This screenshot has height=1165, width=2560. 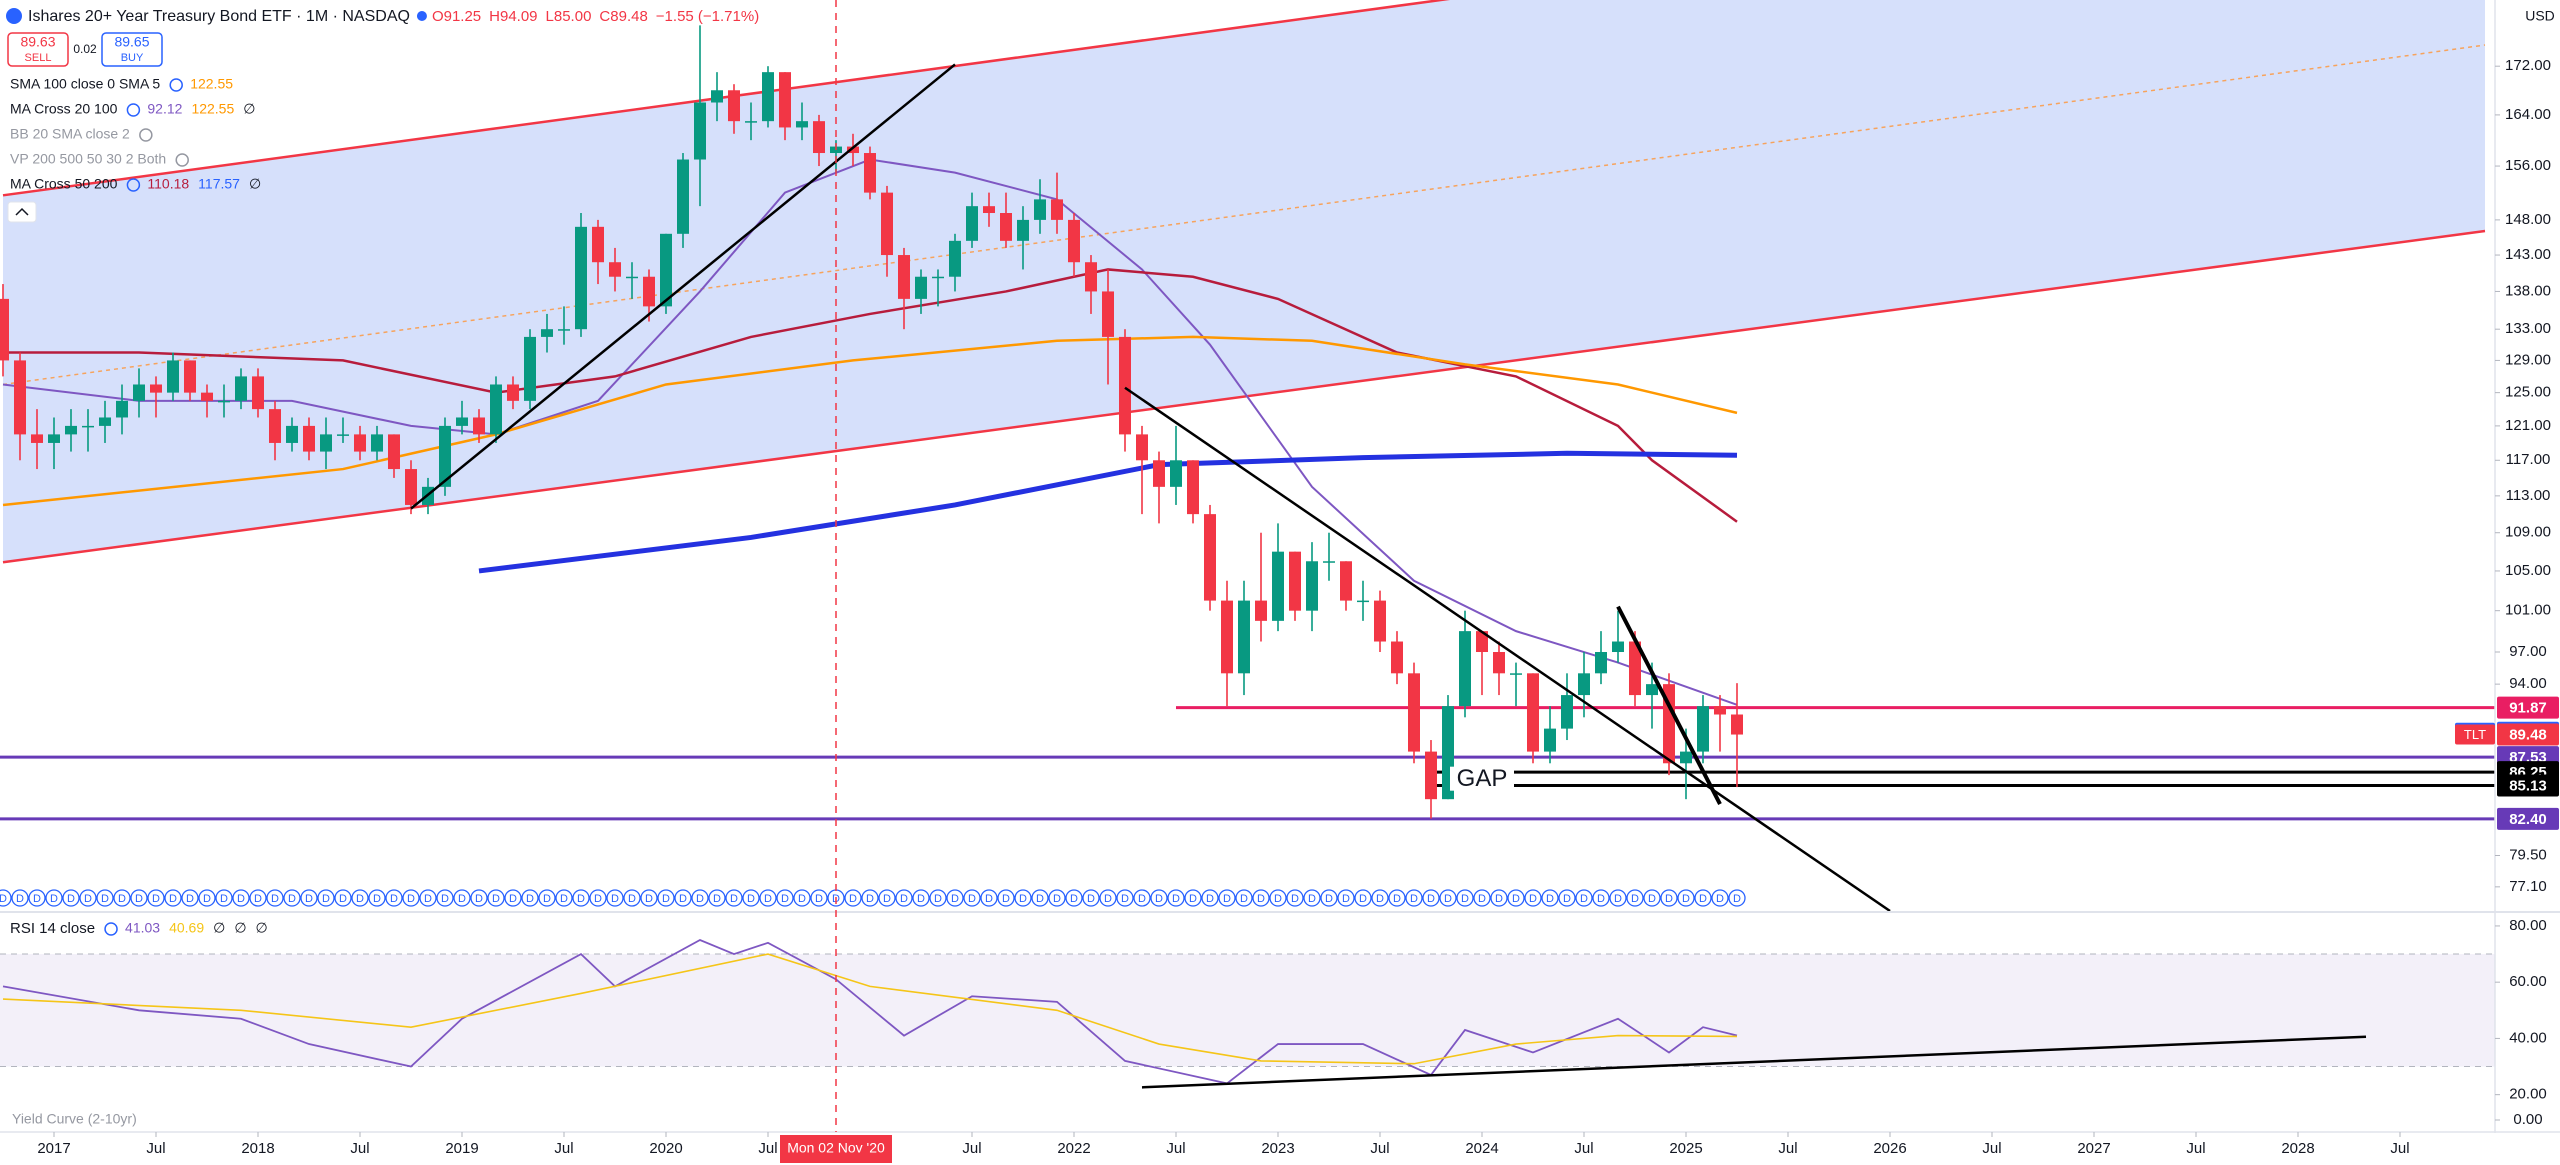 What do you see at coordinates (2528, 425) in the screenshot?
I see `y-tick-label: 121.00` at bounding box center [2528, 425].